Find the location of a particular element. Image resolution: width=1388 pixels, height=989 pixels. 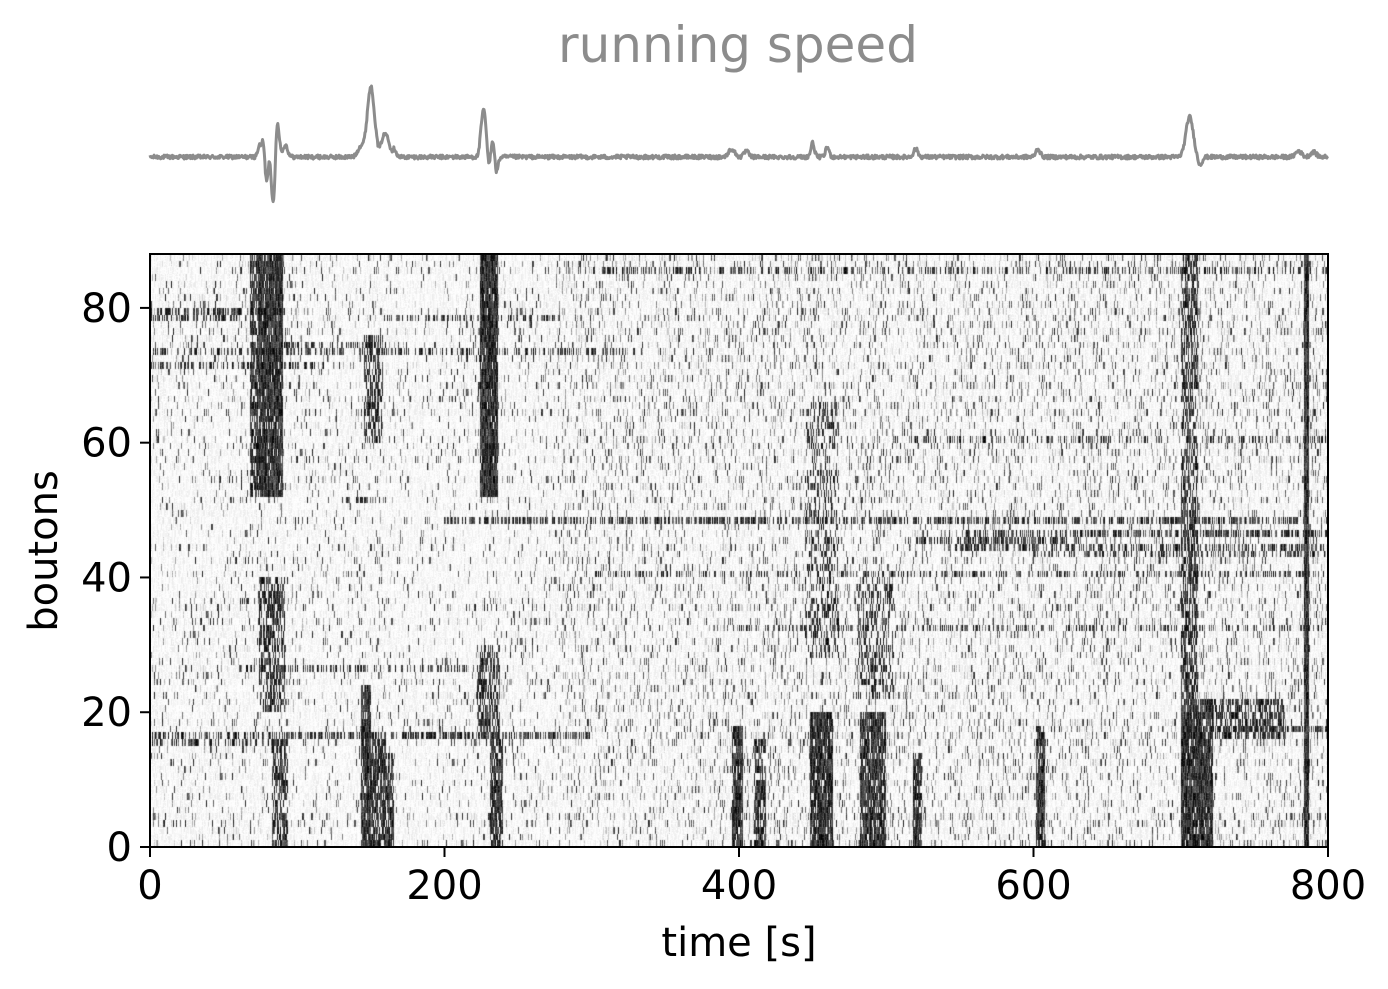

y-tick-label: 20 is located at coordinates (106, 713).